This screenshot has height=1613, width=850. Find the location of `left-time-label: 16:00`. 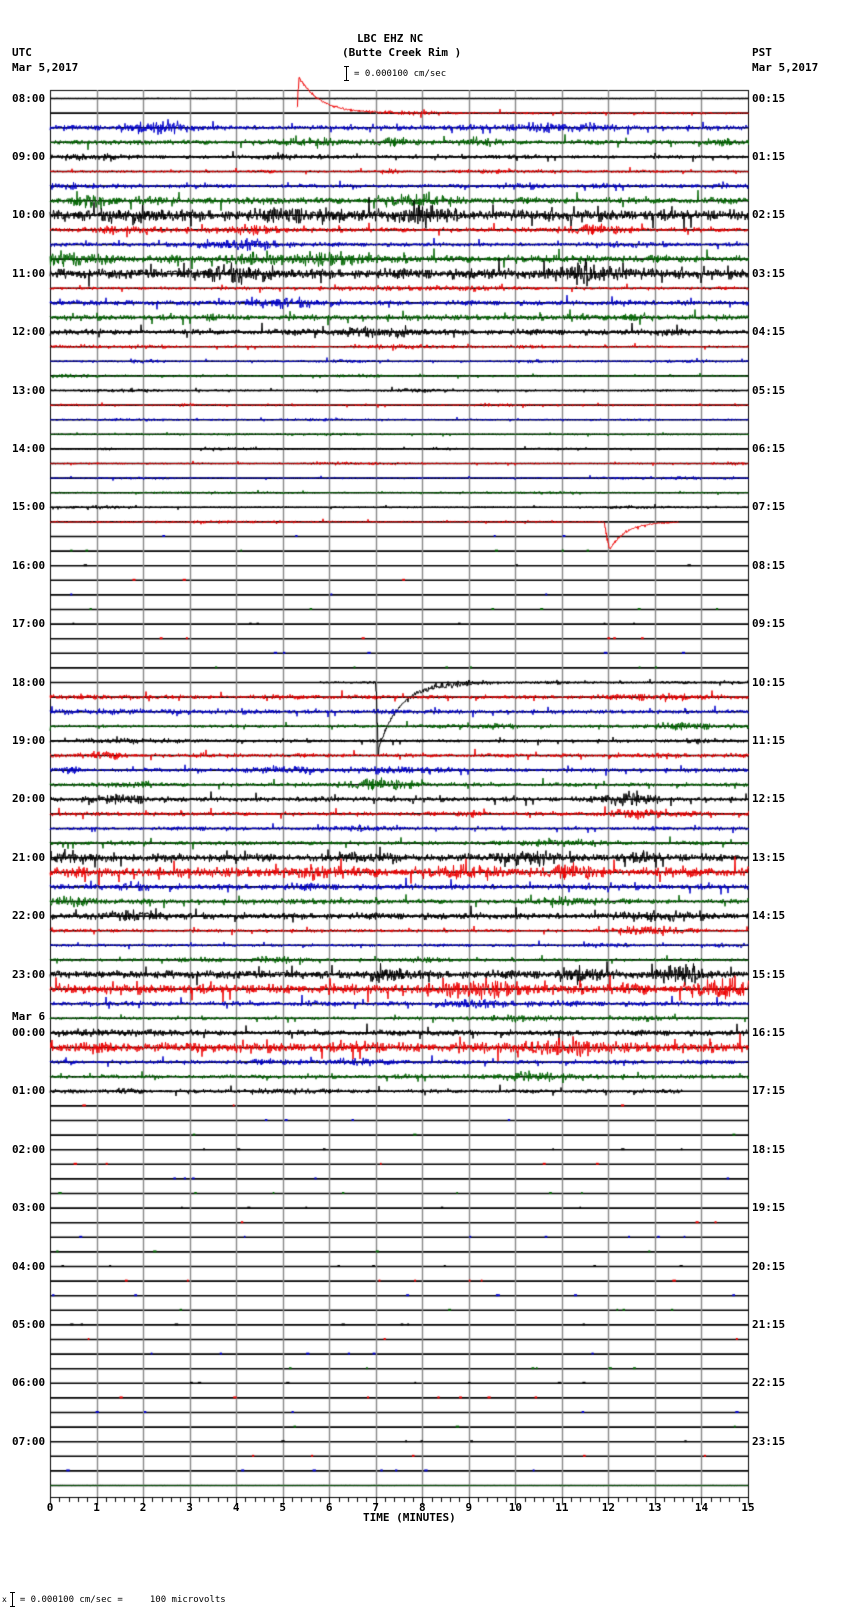

left-time-label: 16:00 is located at coordinates (29, 565).